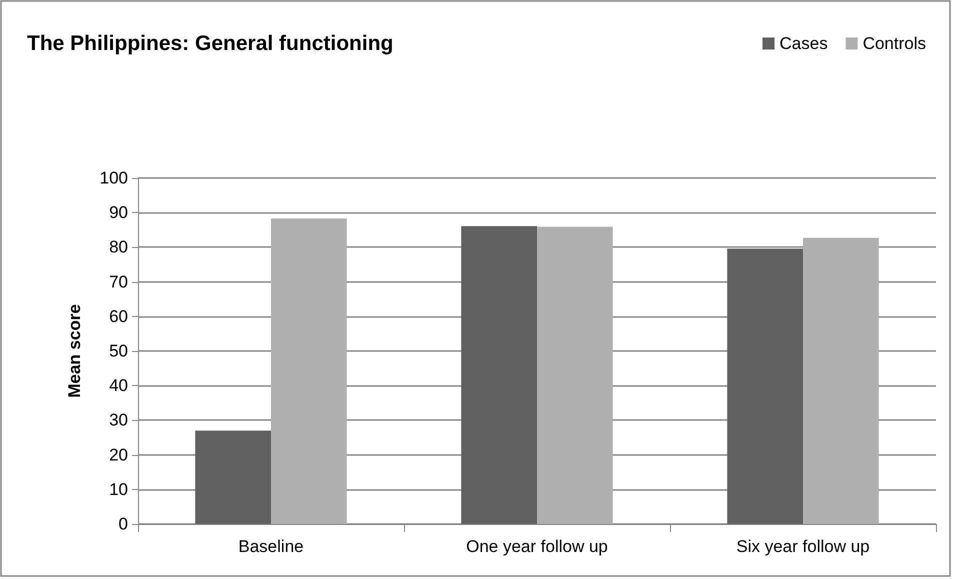 Image resolution: width=953 pixels, height=579 pixels. I want to click on legend-label: Cases, so click(804, 43).